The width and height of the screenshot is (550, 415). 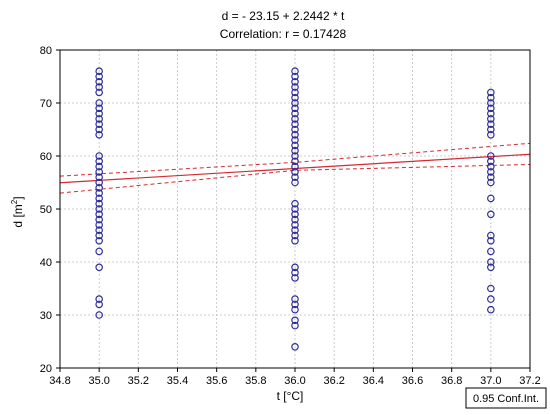 What do you see at coordinates (290, 396) in the screenshot?
I see `x-axis-label: t [°C]` at bounding box center [290, 396].